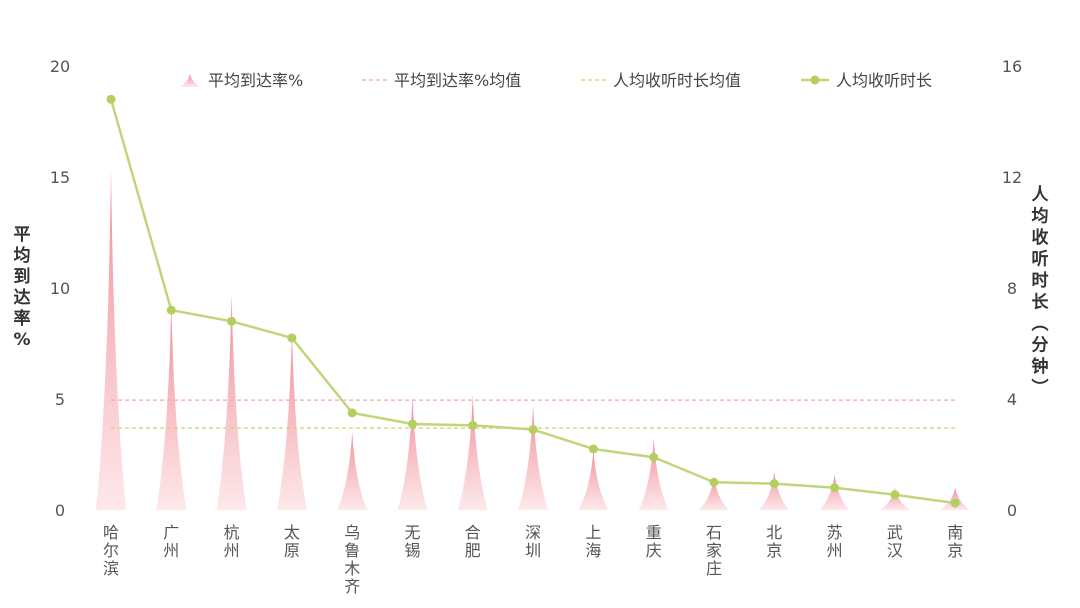 The height and width of the screenshot is (608, 1080). What do you see at coordinates (1012, 177) in the screenshot?
I see `right-tick-label: 12` at bounding box center [1012, 177].